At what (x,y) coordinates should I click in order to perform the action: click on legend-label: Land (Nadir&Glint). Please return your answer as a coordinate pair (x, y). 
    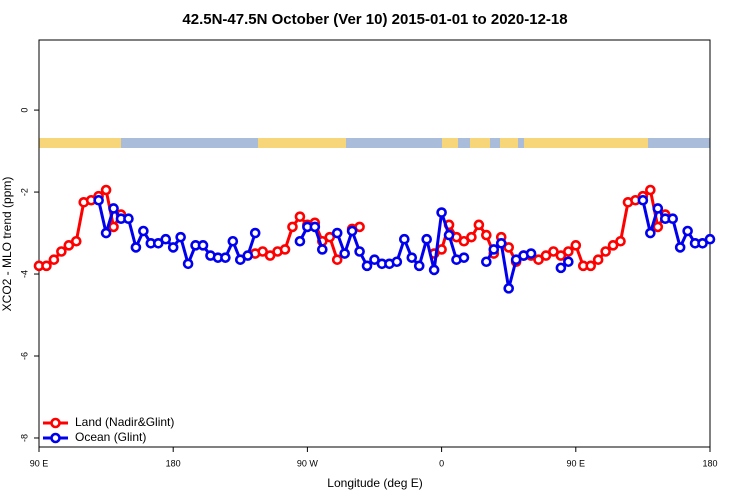
    Looking at the image, I should click on (124, 422).